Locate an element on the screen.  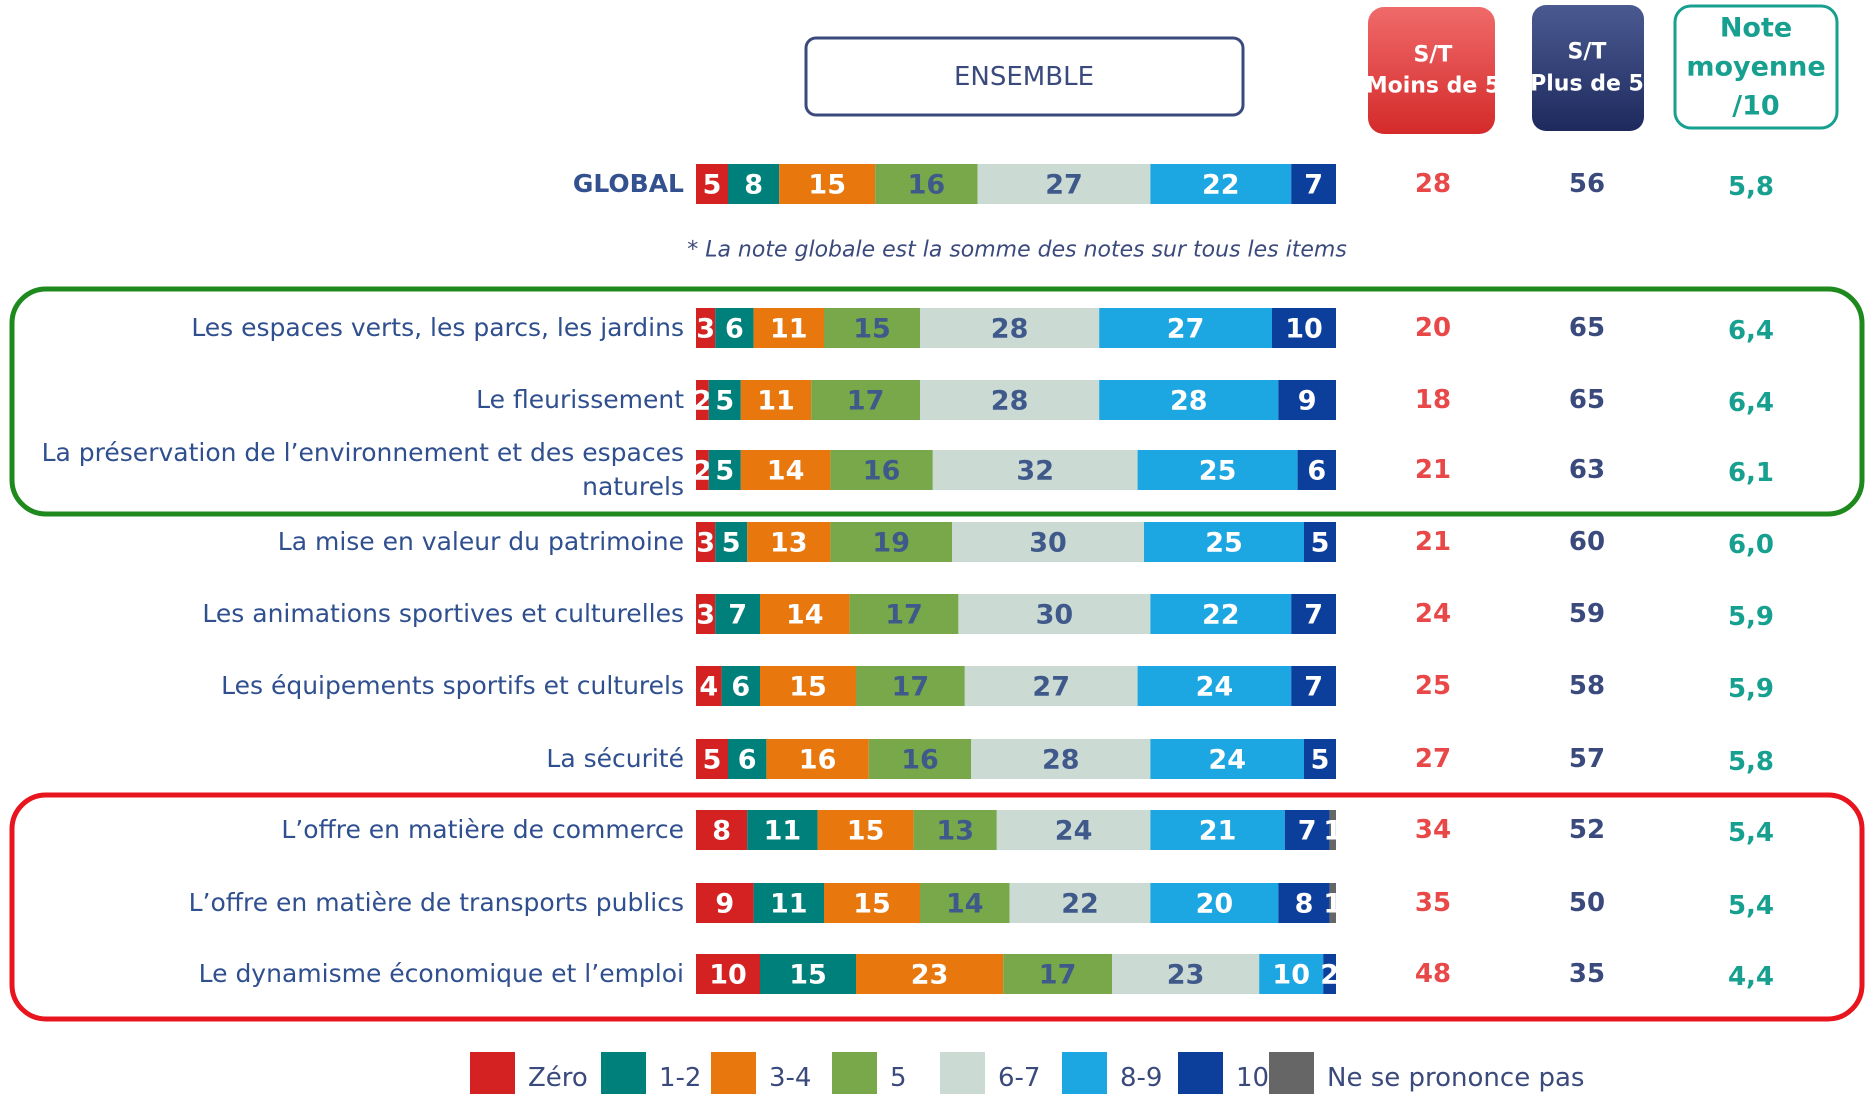
data-label: 7 is located at coordinates (1313, 185).